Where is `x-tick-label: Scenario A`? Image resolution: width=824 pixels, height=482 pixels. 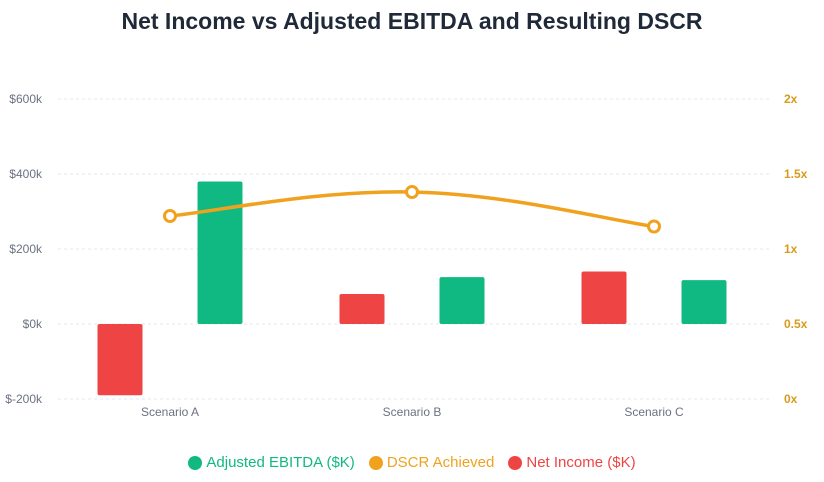 x-tick-label: Scenario A is located at coordinates (170, 412).